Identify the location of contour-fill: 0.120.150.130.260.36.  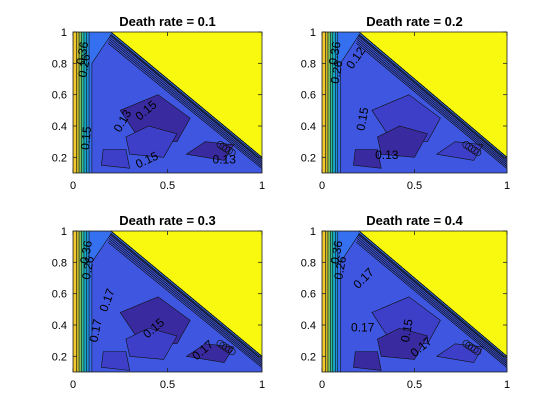
(414, 102).